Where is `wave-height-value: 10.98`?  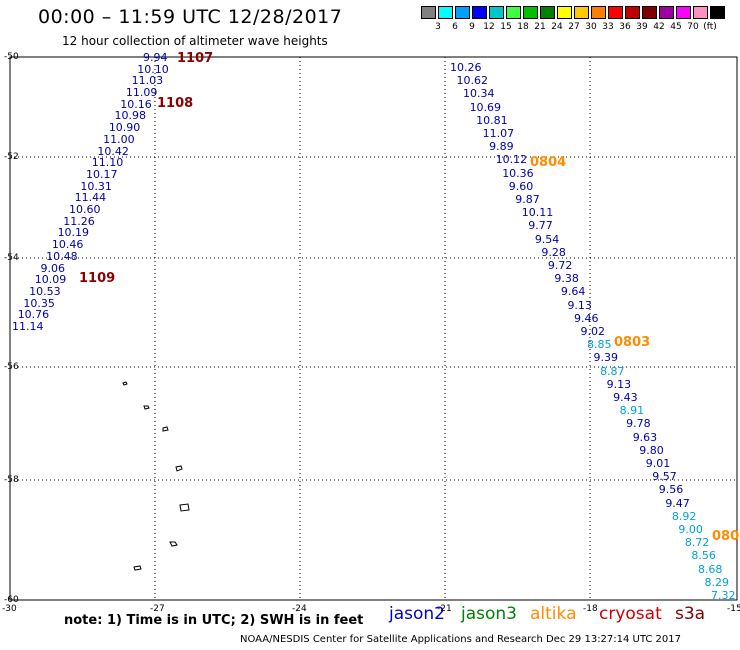
wave-height-value: 10.98 is located at coordinates (130, 116).